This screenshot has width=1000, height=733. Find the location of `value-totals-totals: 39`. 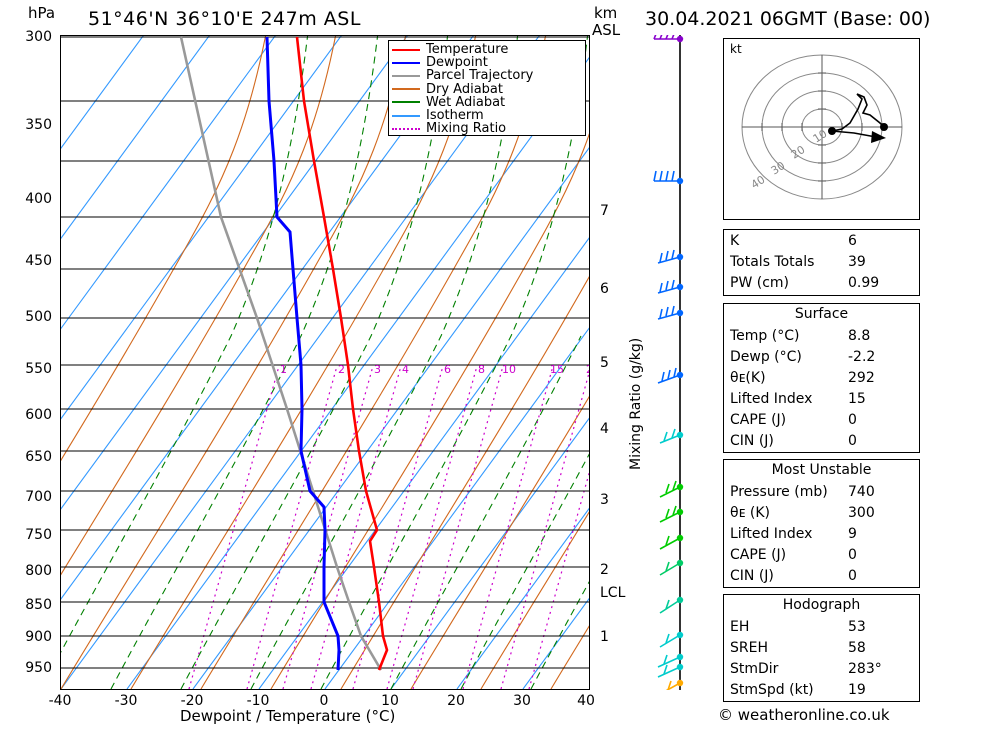

value-totals-totals: 39 is located at coordinates (857, 261).